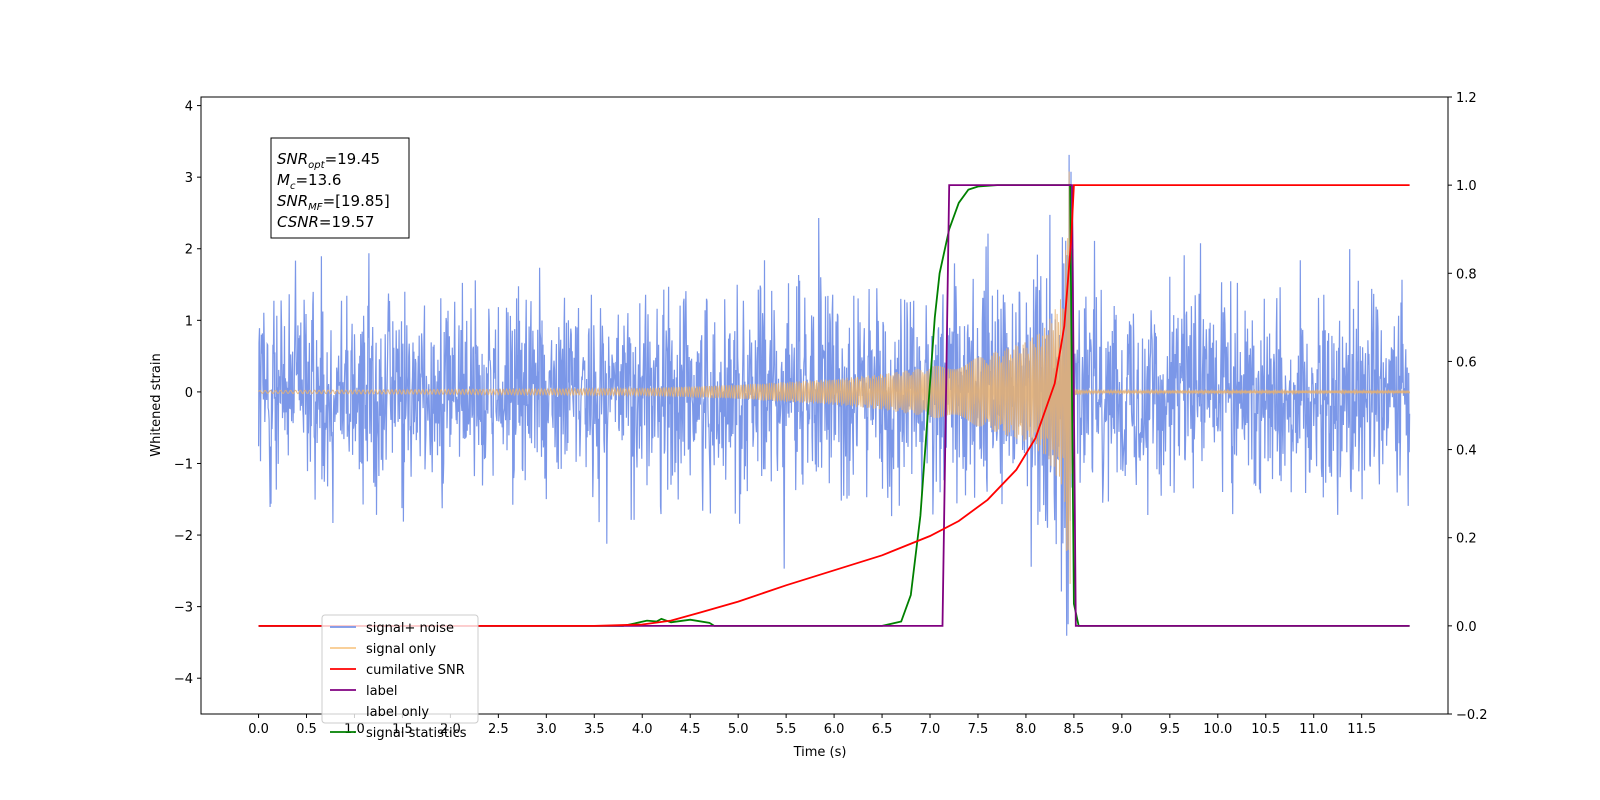 The width and height of the screenshot is (1600, 800). I want to click on x-tick-label: 6.0, so click(834, 729).